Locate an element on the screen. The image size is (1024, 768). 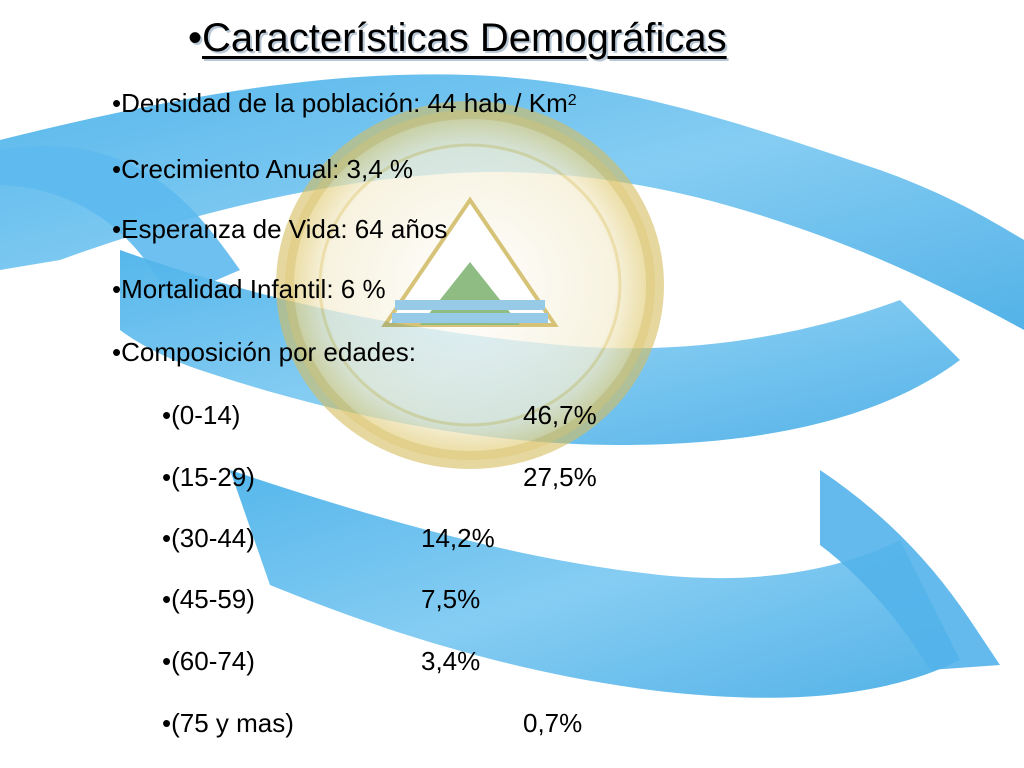
age-range-text: (30-44) is located at coordinates (213, 538).